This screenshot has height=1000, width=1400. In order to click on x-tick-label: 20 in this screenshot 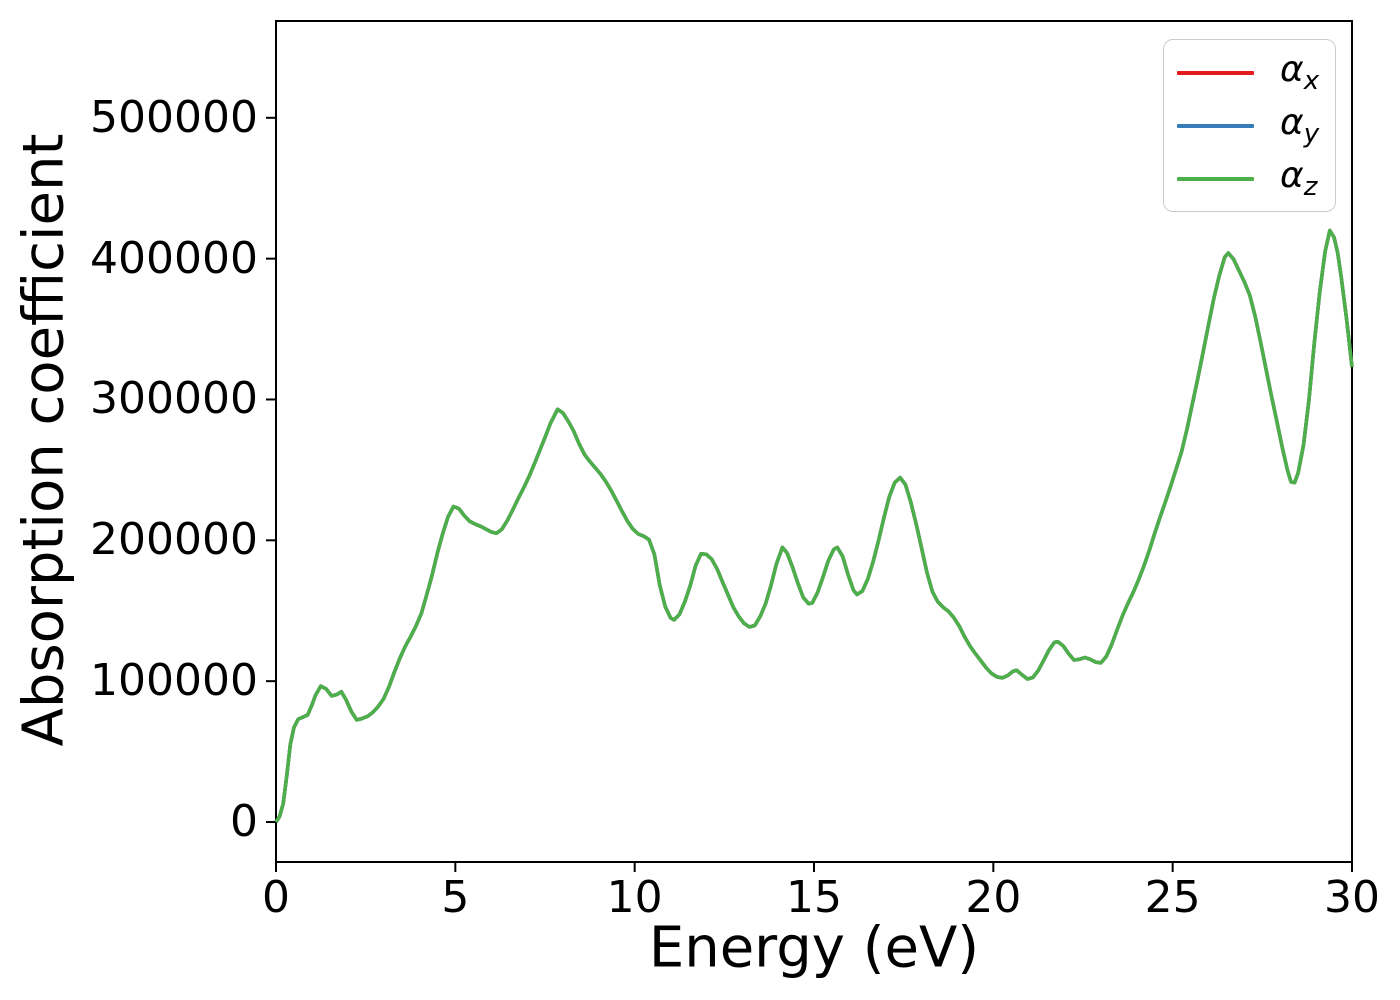, I will do `click(993, 897)`.